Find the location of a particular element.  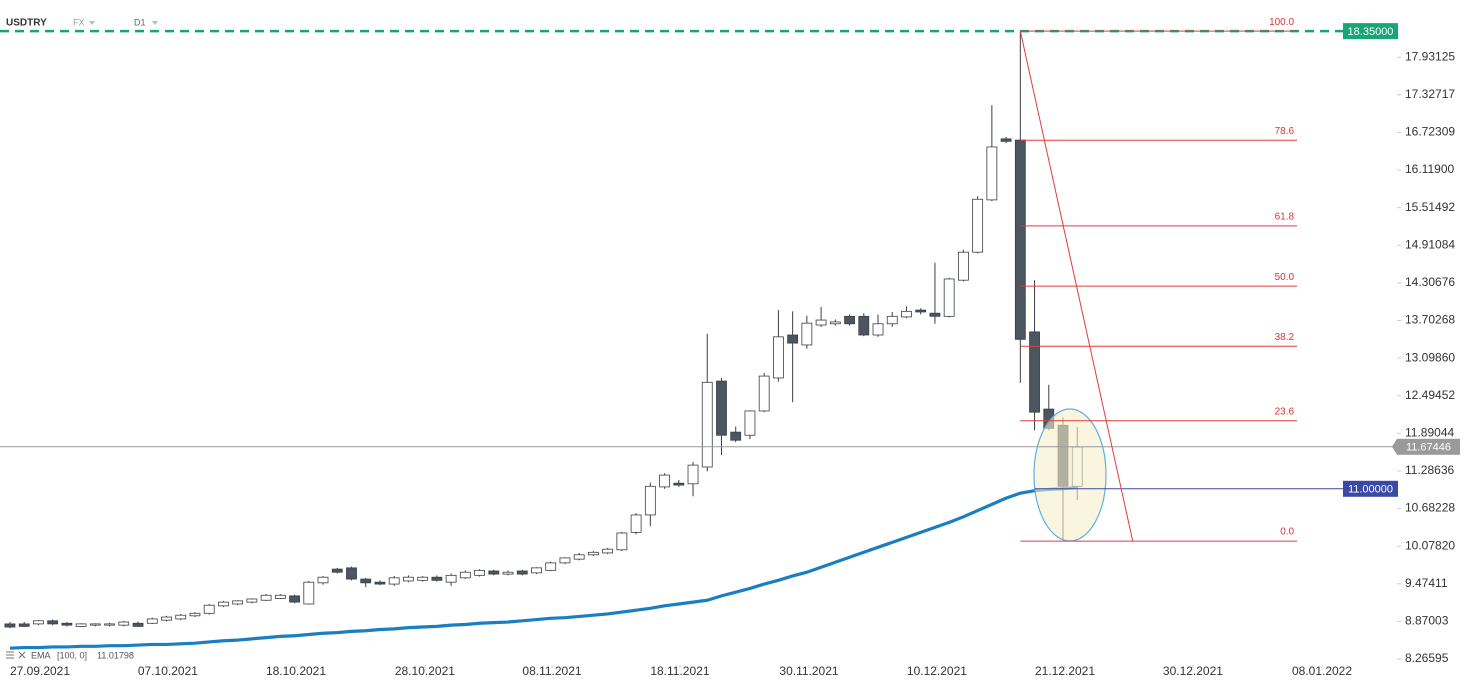

symbol: USDTRY is located at coordinates (26, 23).